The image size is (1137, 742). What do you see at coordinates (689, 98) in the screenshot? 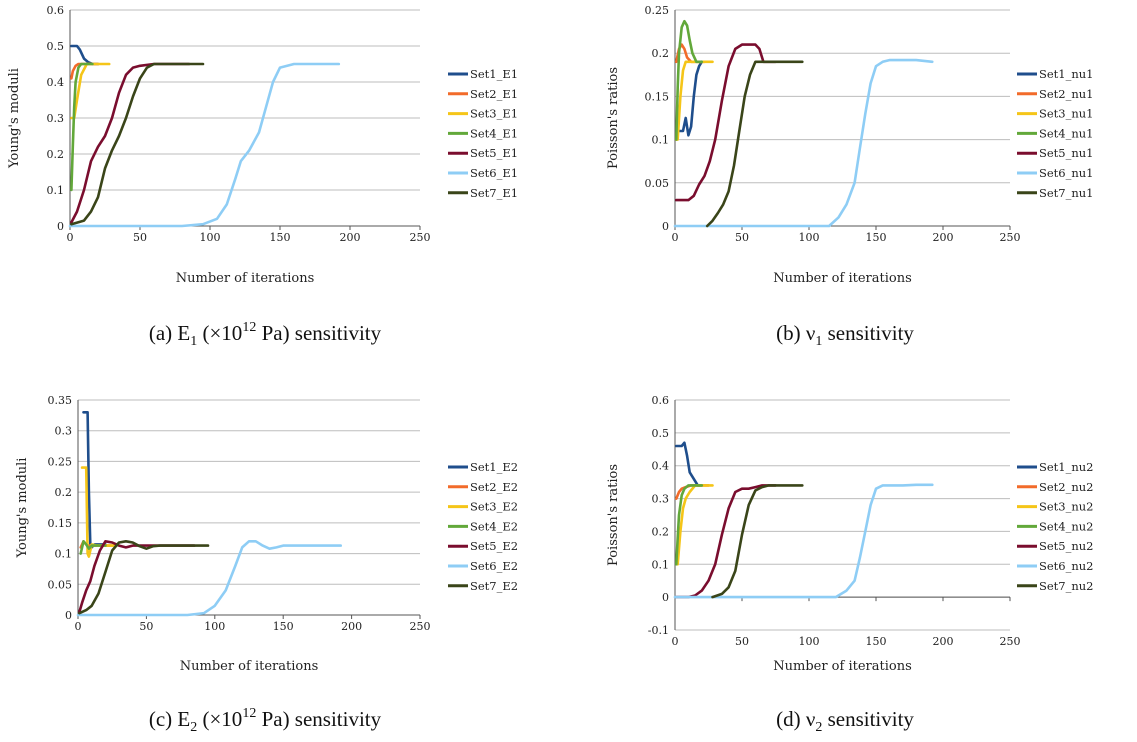
I see `series-line-set1-nu1` at bounding box center [689, 98].